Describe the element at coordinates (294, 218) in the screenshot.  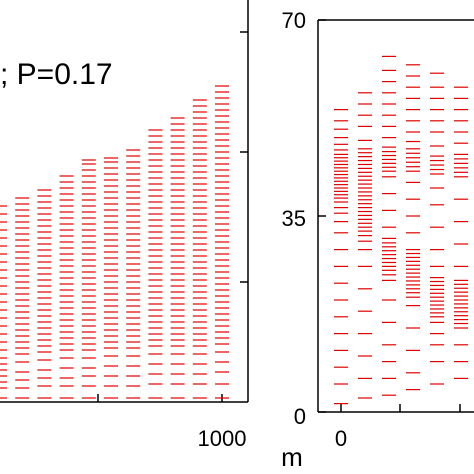
I see `right-y-tick-label-35: 35` at that location.